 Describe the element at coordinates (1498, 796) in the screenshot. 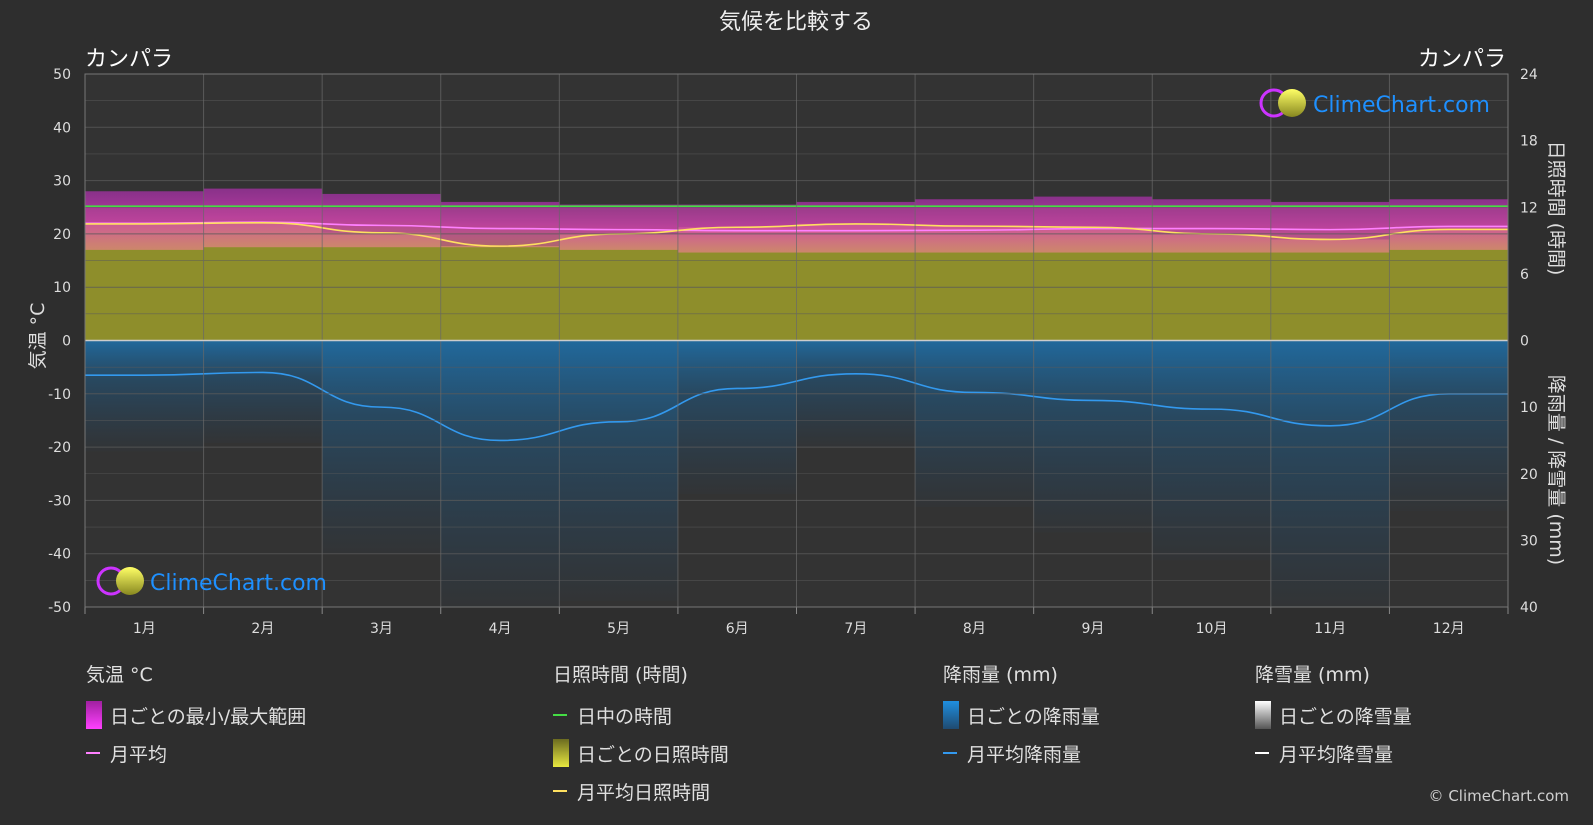

I see `copyright: © ClimeChart.com` at that location.